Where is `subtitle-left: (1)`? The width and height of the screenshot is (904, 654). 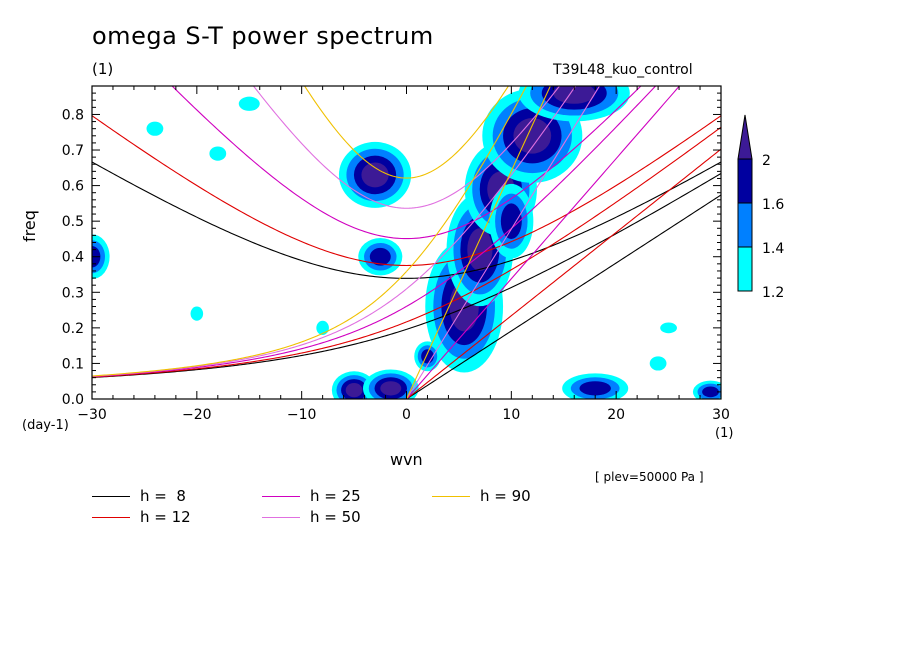
subtitle-left: (1) is located at coordinates (103, 69).